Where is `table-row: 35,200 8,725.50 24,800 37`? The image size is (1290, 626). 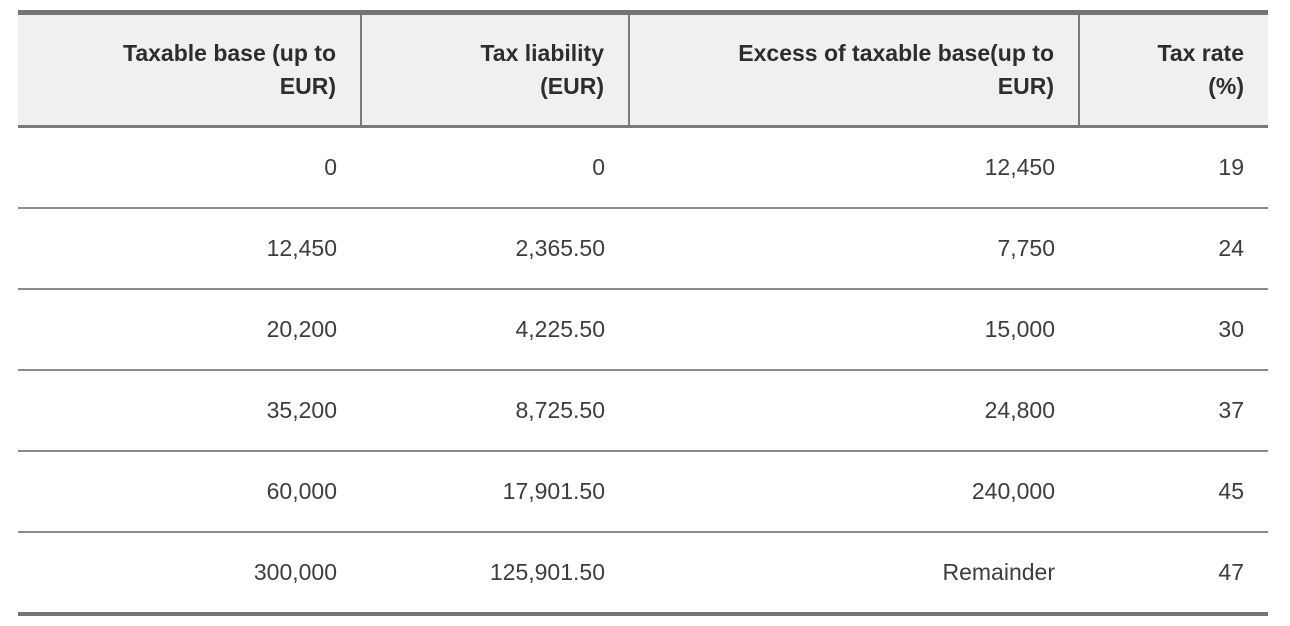 table-row: 35,200 8,725.50 24,800 37 is located at coordinates (643, 410).